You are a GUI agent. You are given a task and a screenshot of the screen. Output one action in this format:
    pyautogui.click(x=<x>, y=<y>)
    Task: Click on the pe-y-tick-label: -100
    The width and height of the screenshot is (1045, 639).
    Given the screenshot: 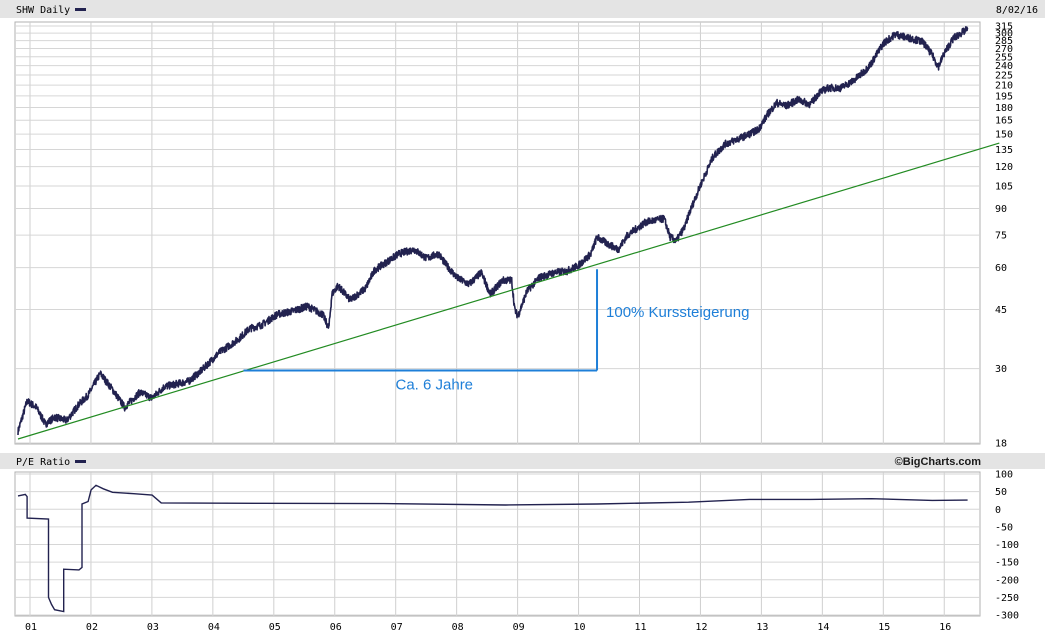 What is the action you would take?
    pyautogui.click(x=1007, y=545)
    